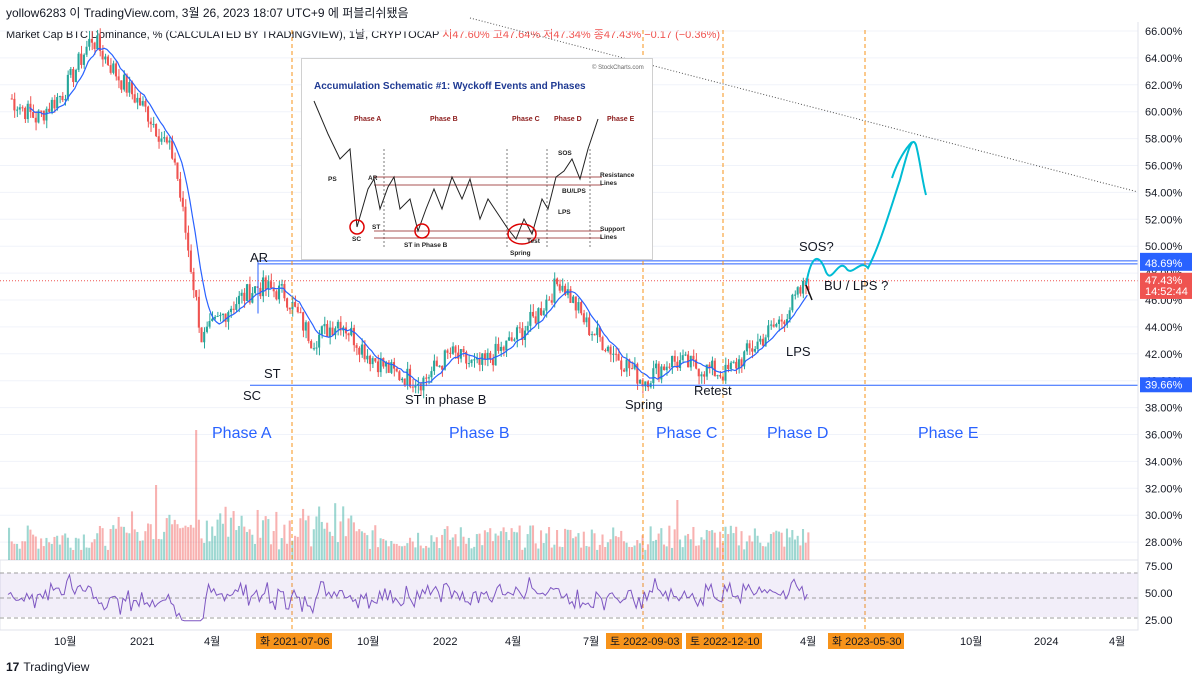 This screenshot has height=680, width=1200. I want to click on inset-label-sc: SC, so click(356, 239).